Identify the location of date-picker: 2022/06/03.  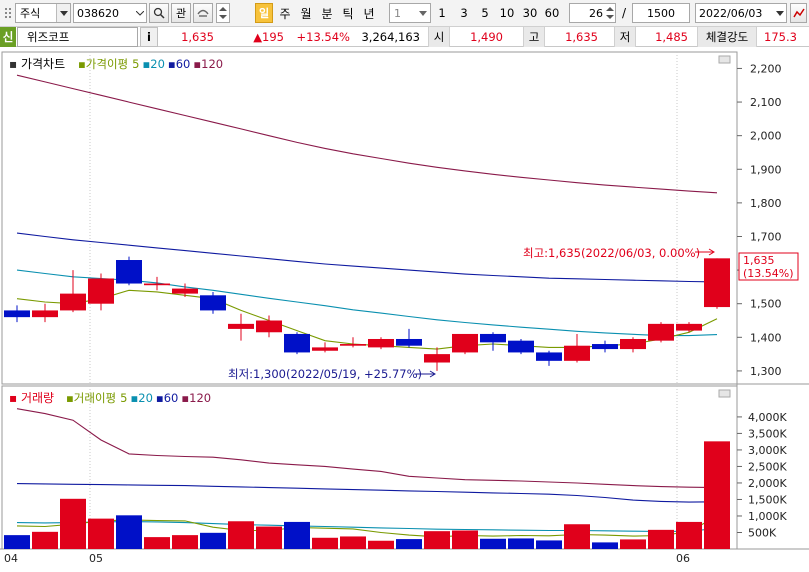
(741, 13).